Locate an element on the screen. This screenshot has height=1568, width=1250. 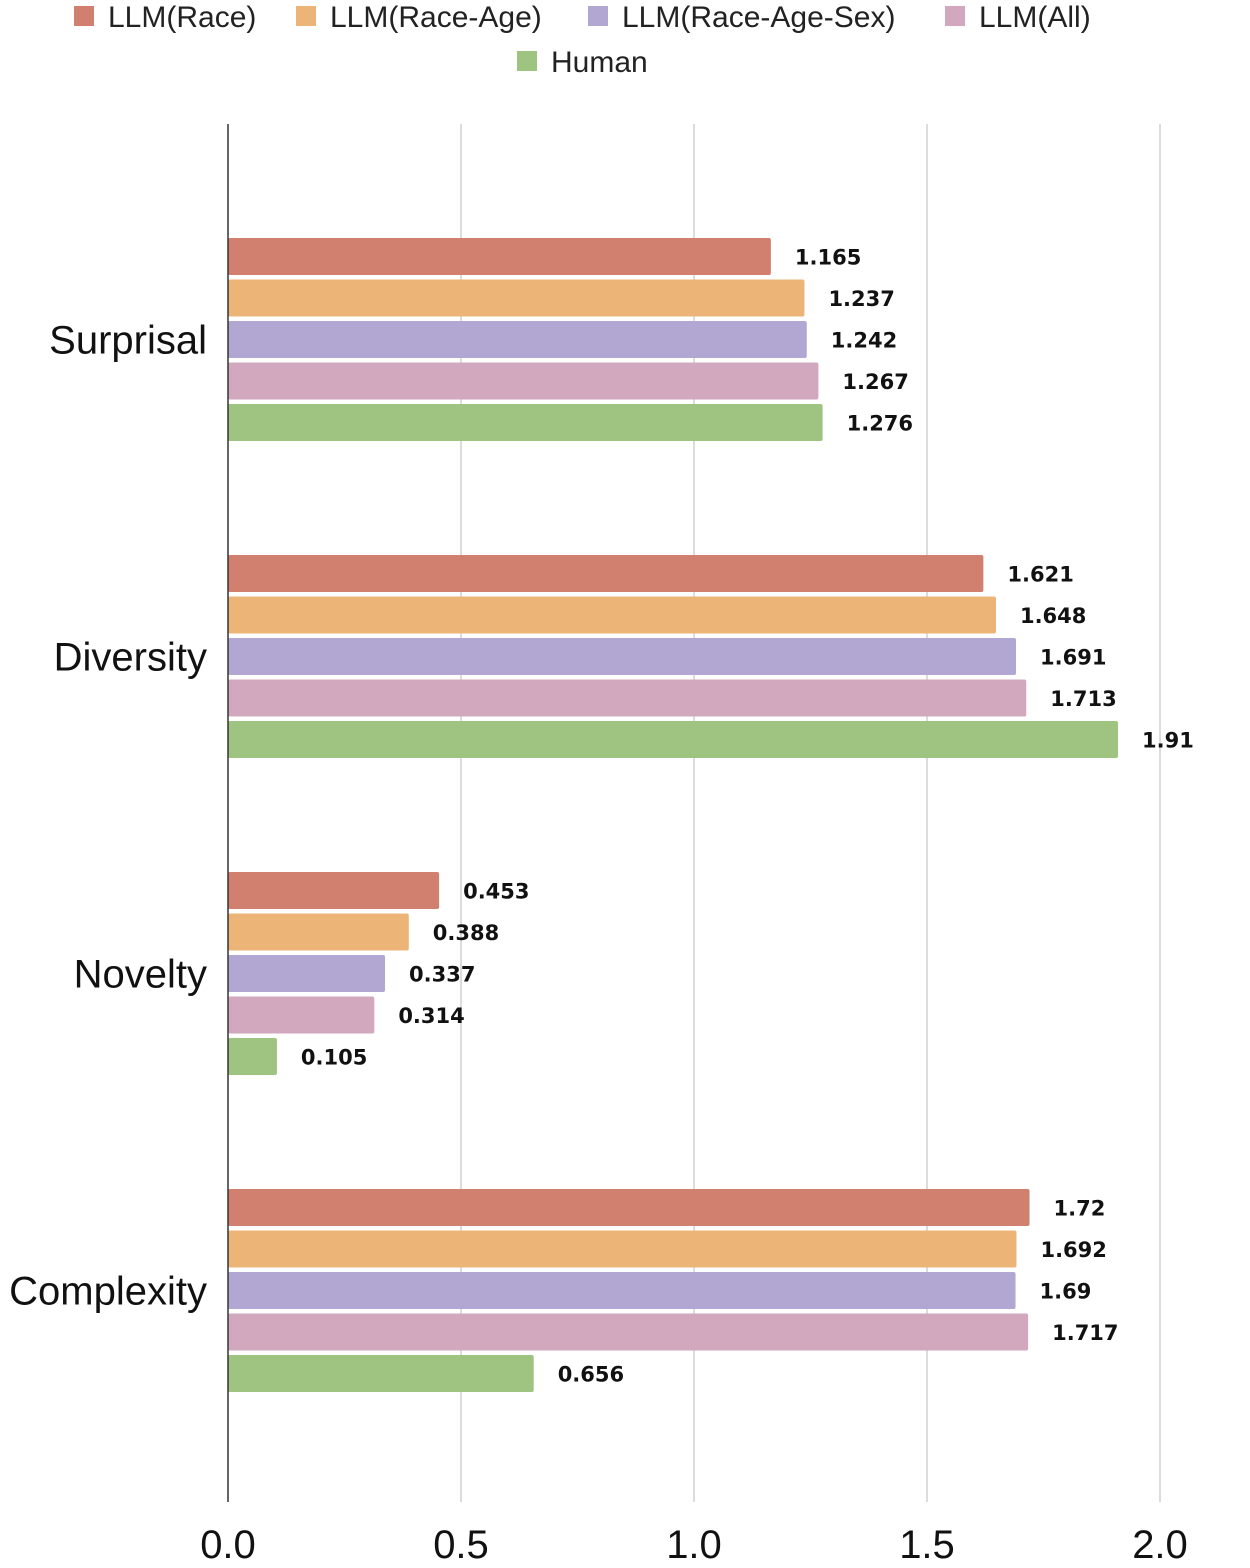
x-tick-label-0-0: 0.0 is located at coordinates (228, 1545).